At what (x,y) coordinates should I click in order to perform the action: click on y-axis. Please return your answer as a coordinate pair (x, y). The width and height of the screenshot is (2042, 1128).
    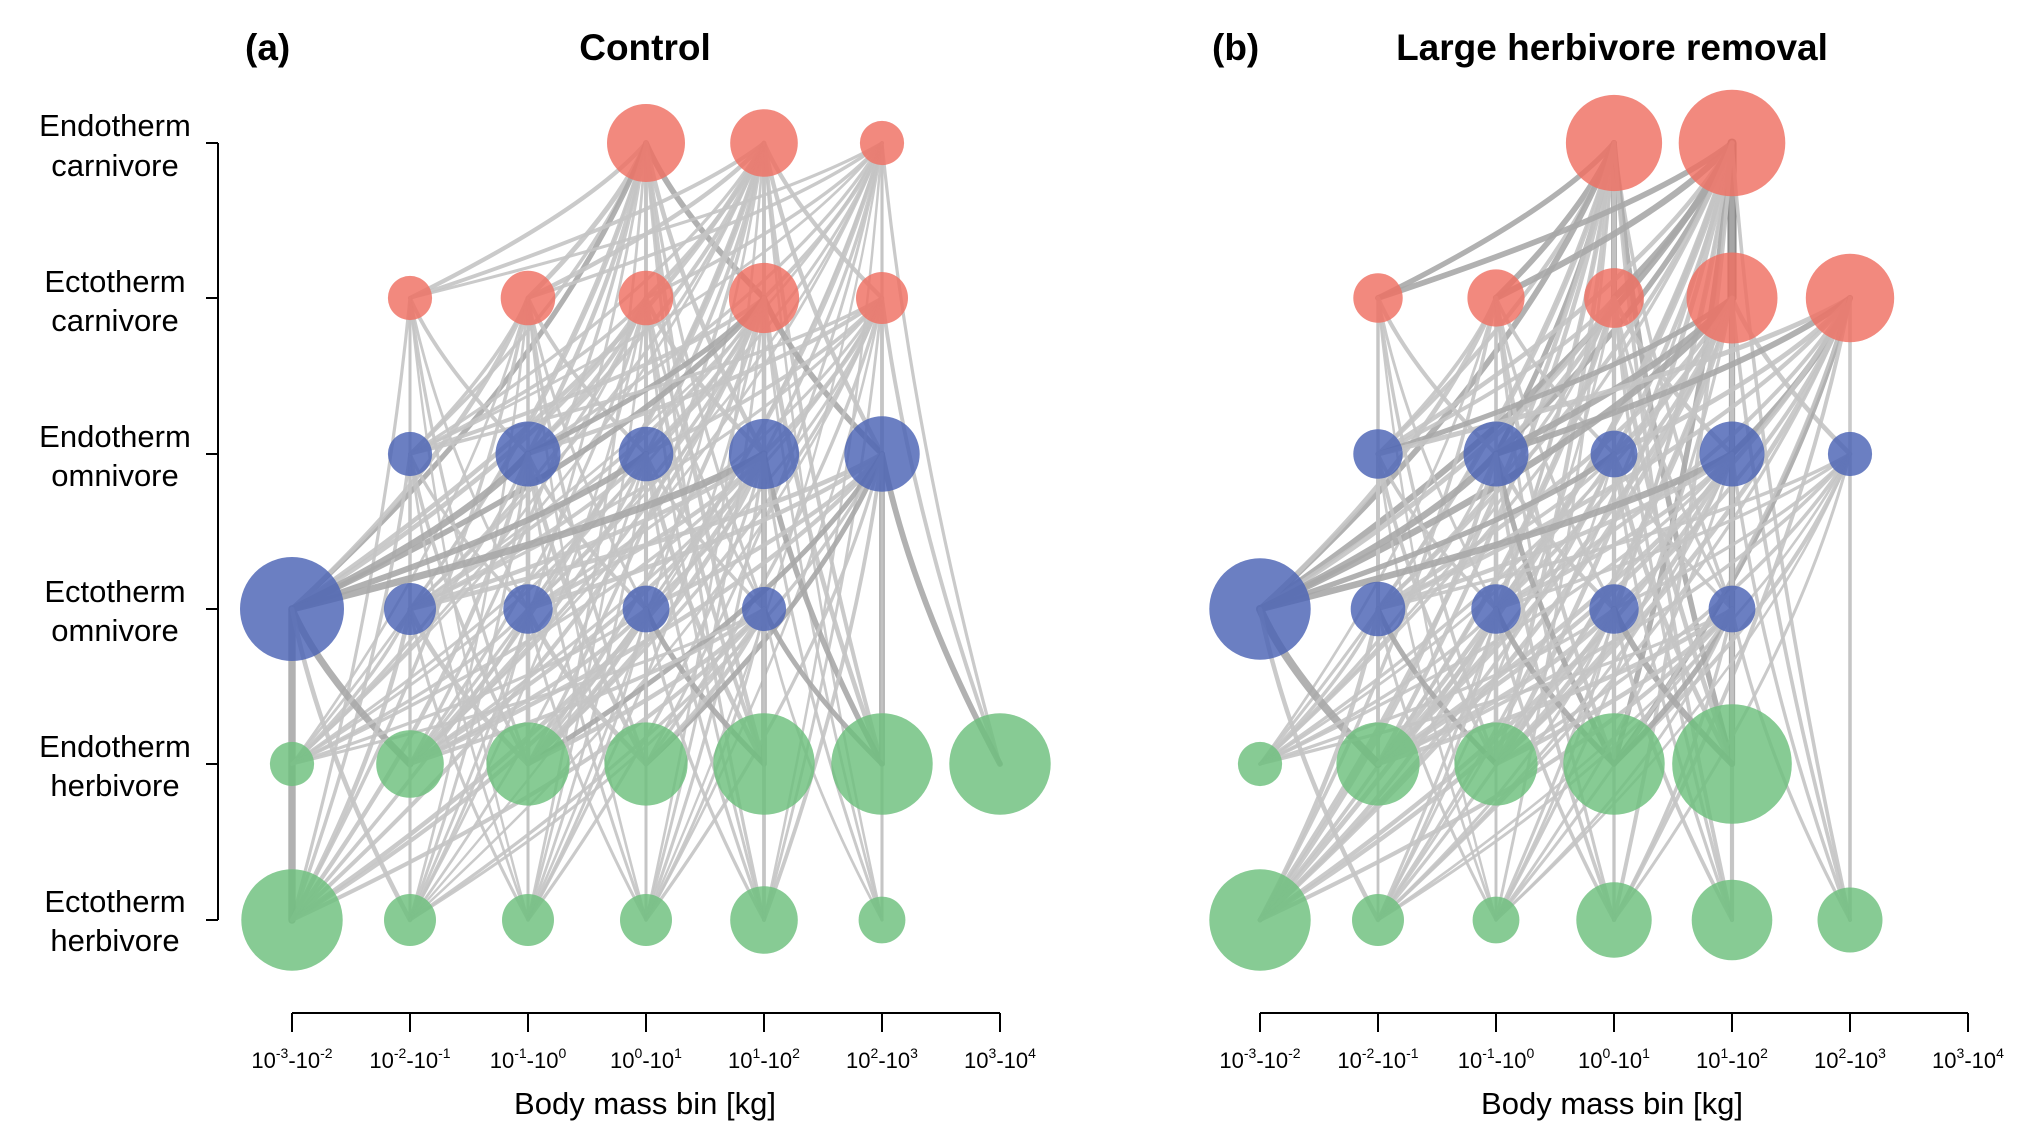
    Looking at the image, I should click on (212, 531).